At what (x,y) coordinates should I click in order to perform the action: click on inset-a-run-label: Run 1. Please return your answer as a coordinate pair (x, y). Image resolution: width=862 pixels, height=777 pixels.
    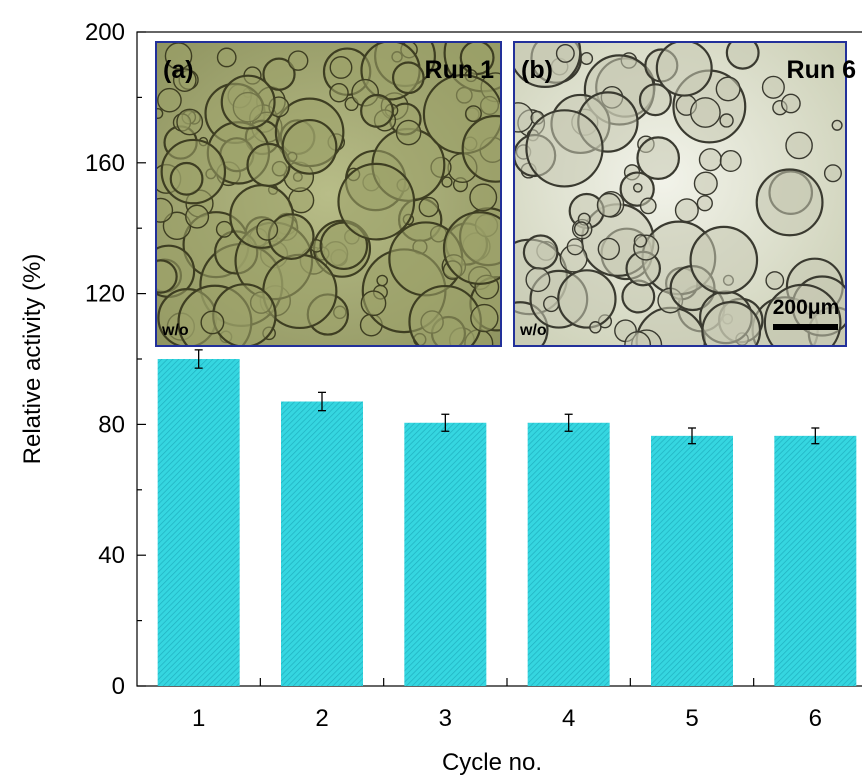
    Looking at the image, I should click on (460, 70).